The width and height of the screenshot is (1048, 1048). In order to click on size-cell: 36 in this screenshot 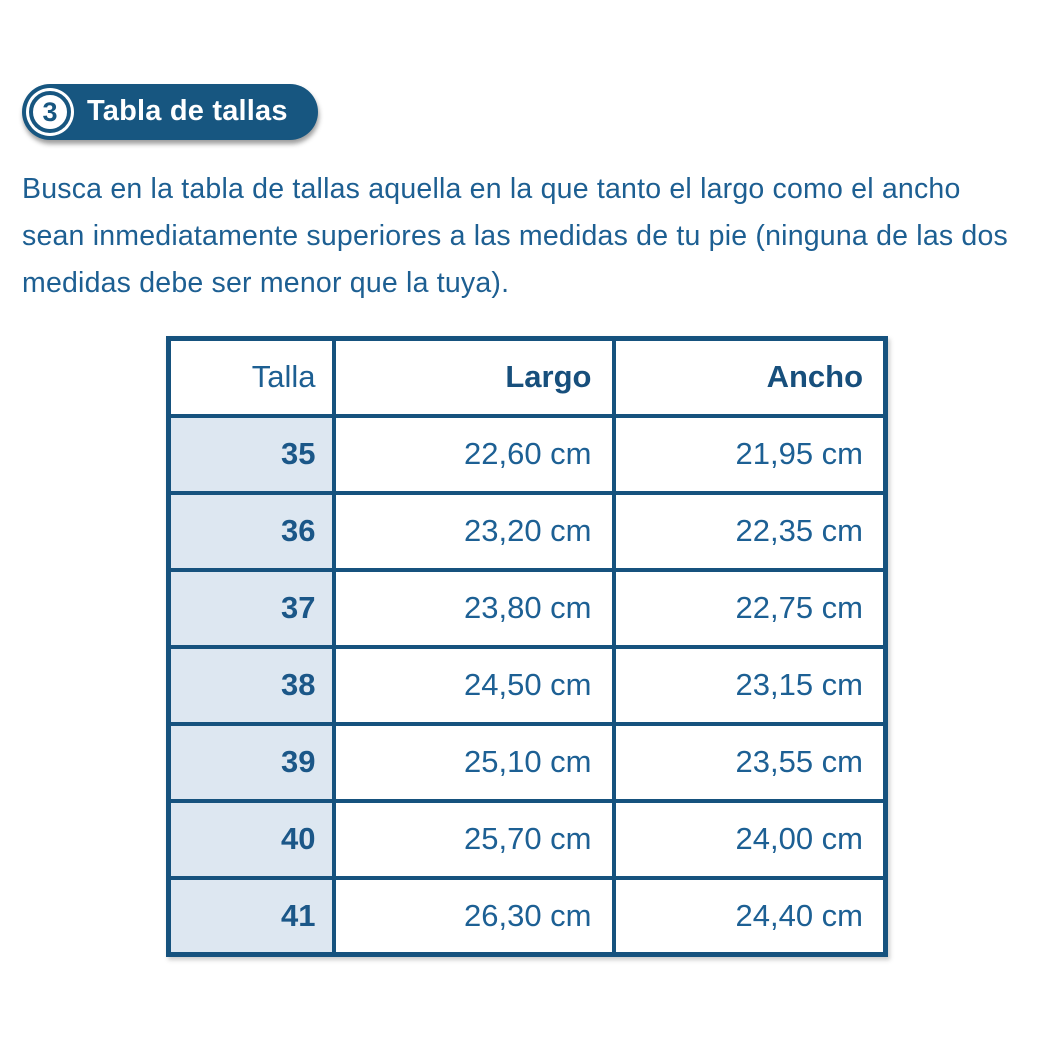, I will do `click(251, 531)`.